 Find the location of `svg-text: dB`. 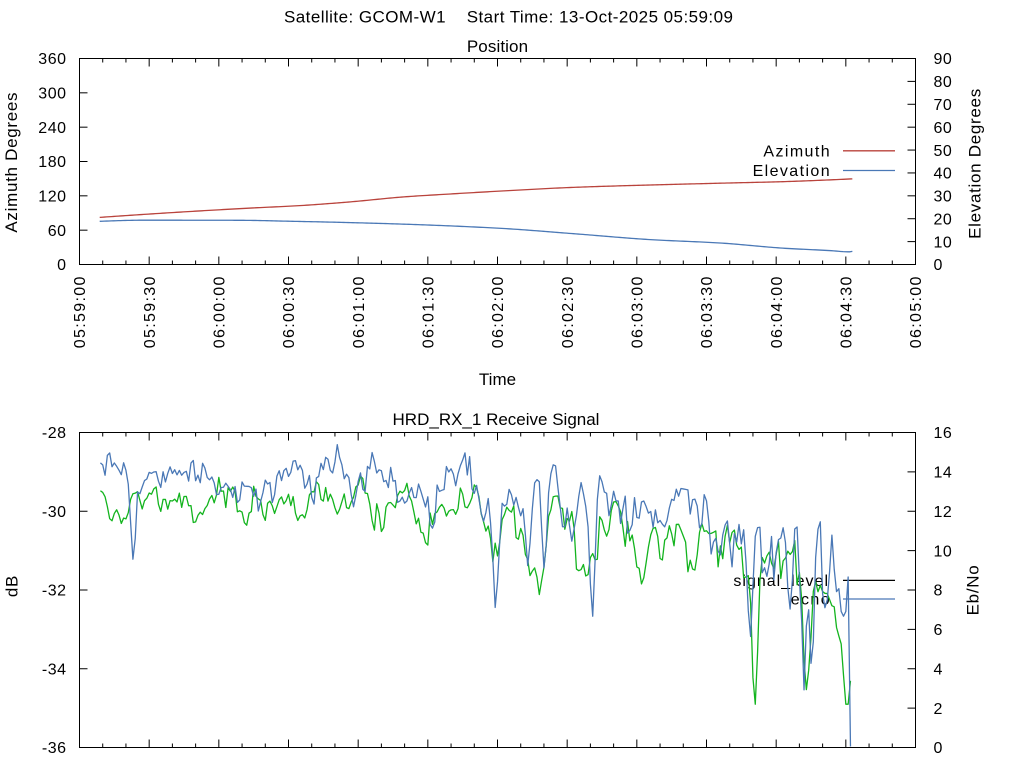

svg-text: dB is located at coordinates (11, 586).